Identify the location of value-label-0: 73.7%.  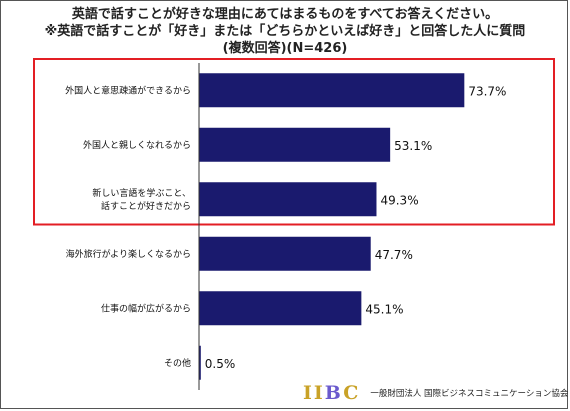
(487, 91).